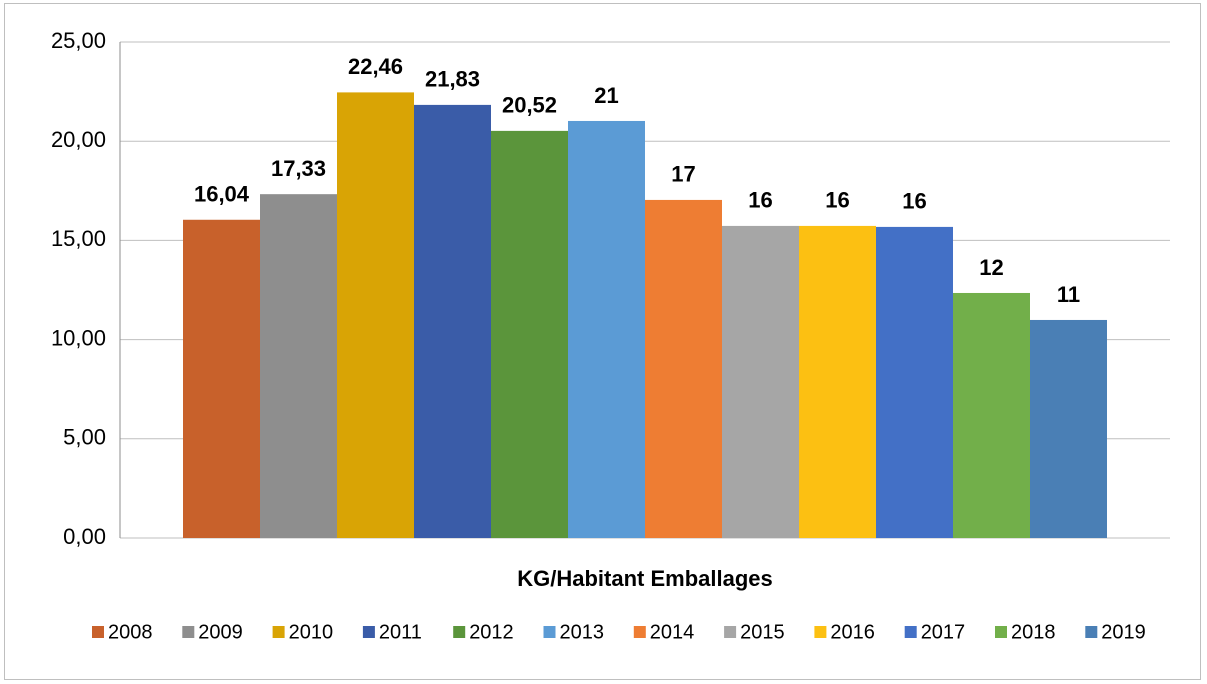 This screenshot has width=1207, height=684. What do you see at coordinates (943, 632) in the screenshot?
I see `legend-label: 2017` at bounding box center [943, 632].